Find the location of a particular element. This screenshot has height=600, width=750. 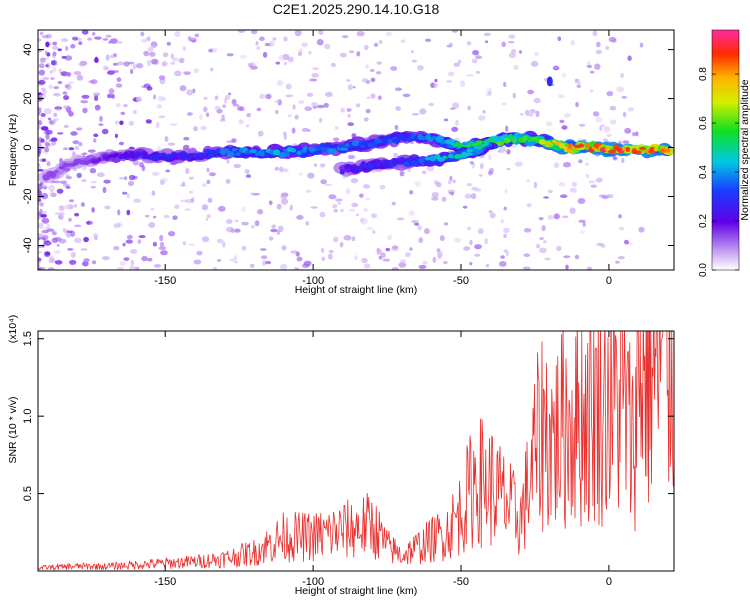

snr-y-scale: (x10⁴) is located at coordinates (13, 329).